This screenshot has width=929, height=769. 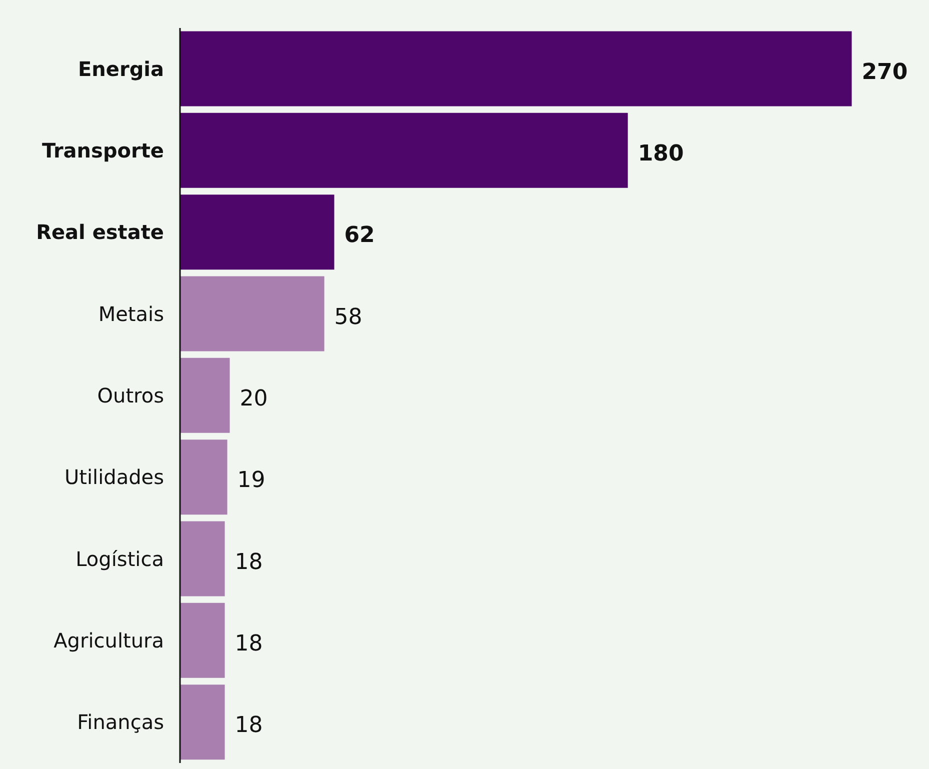 What do you see at coordinates (885, 72) in the screenshot?
I see `data-label: 270` at bounding box center [885, 72].